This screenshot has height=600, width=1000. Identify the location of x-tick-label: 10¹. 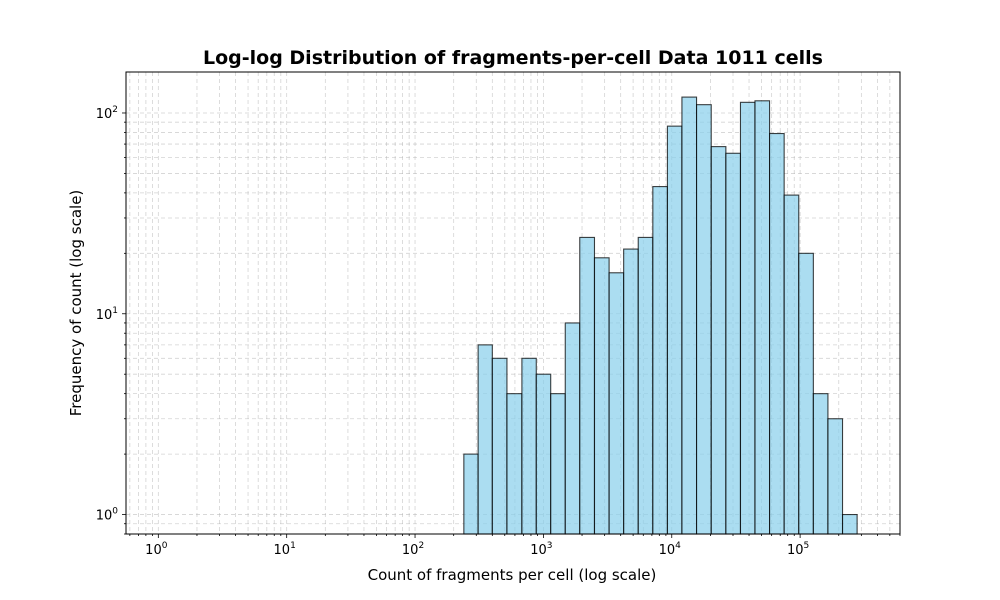
(285, 549).